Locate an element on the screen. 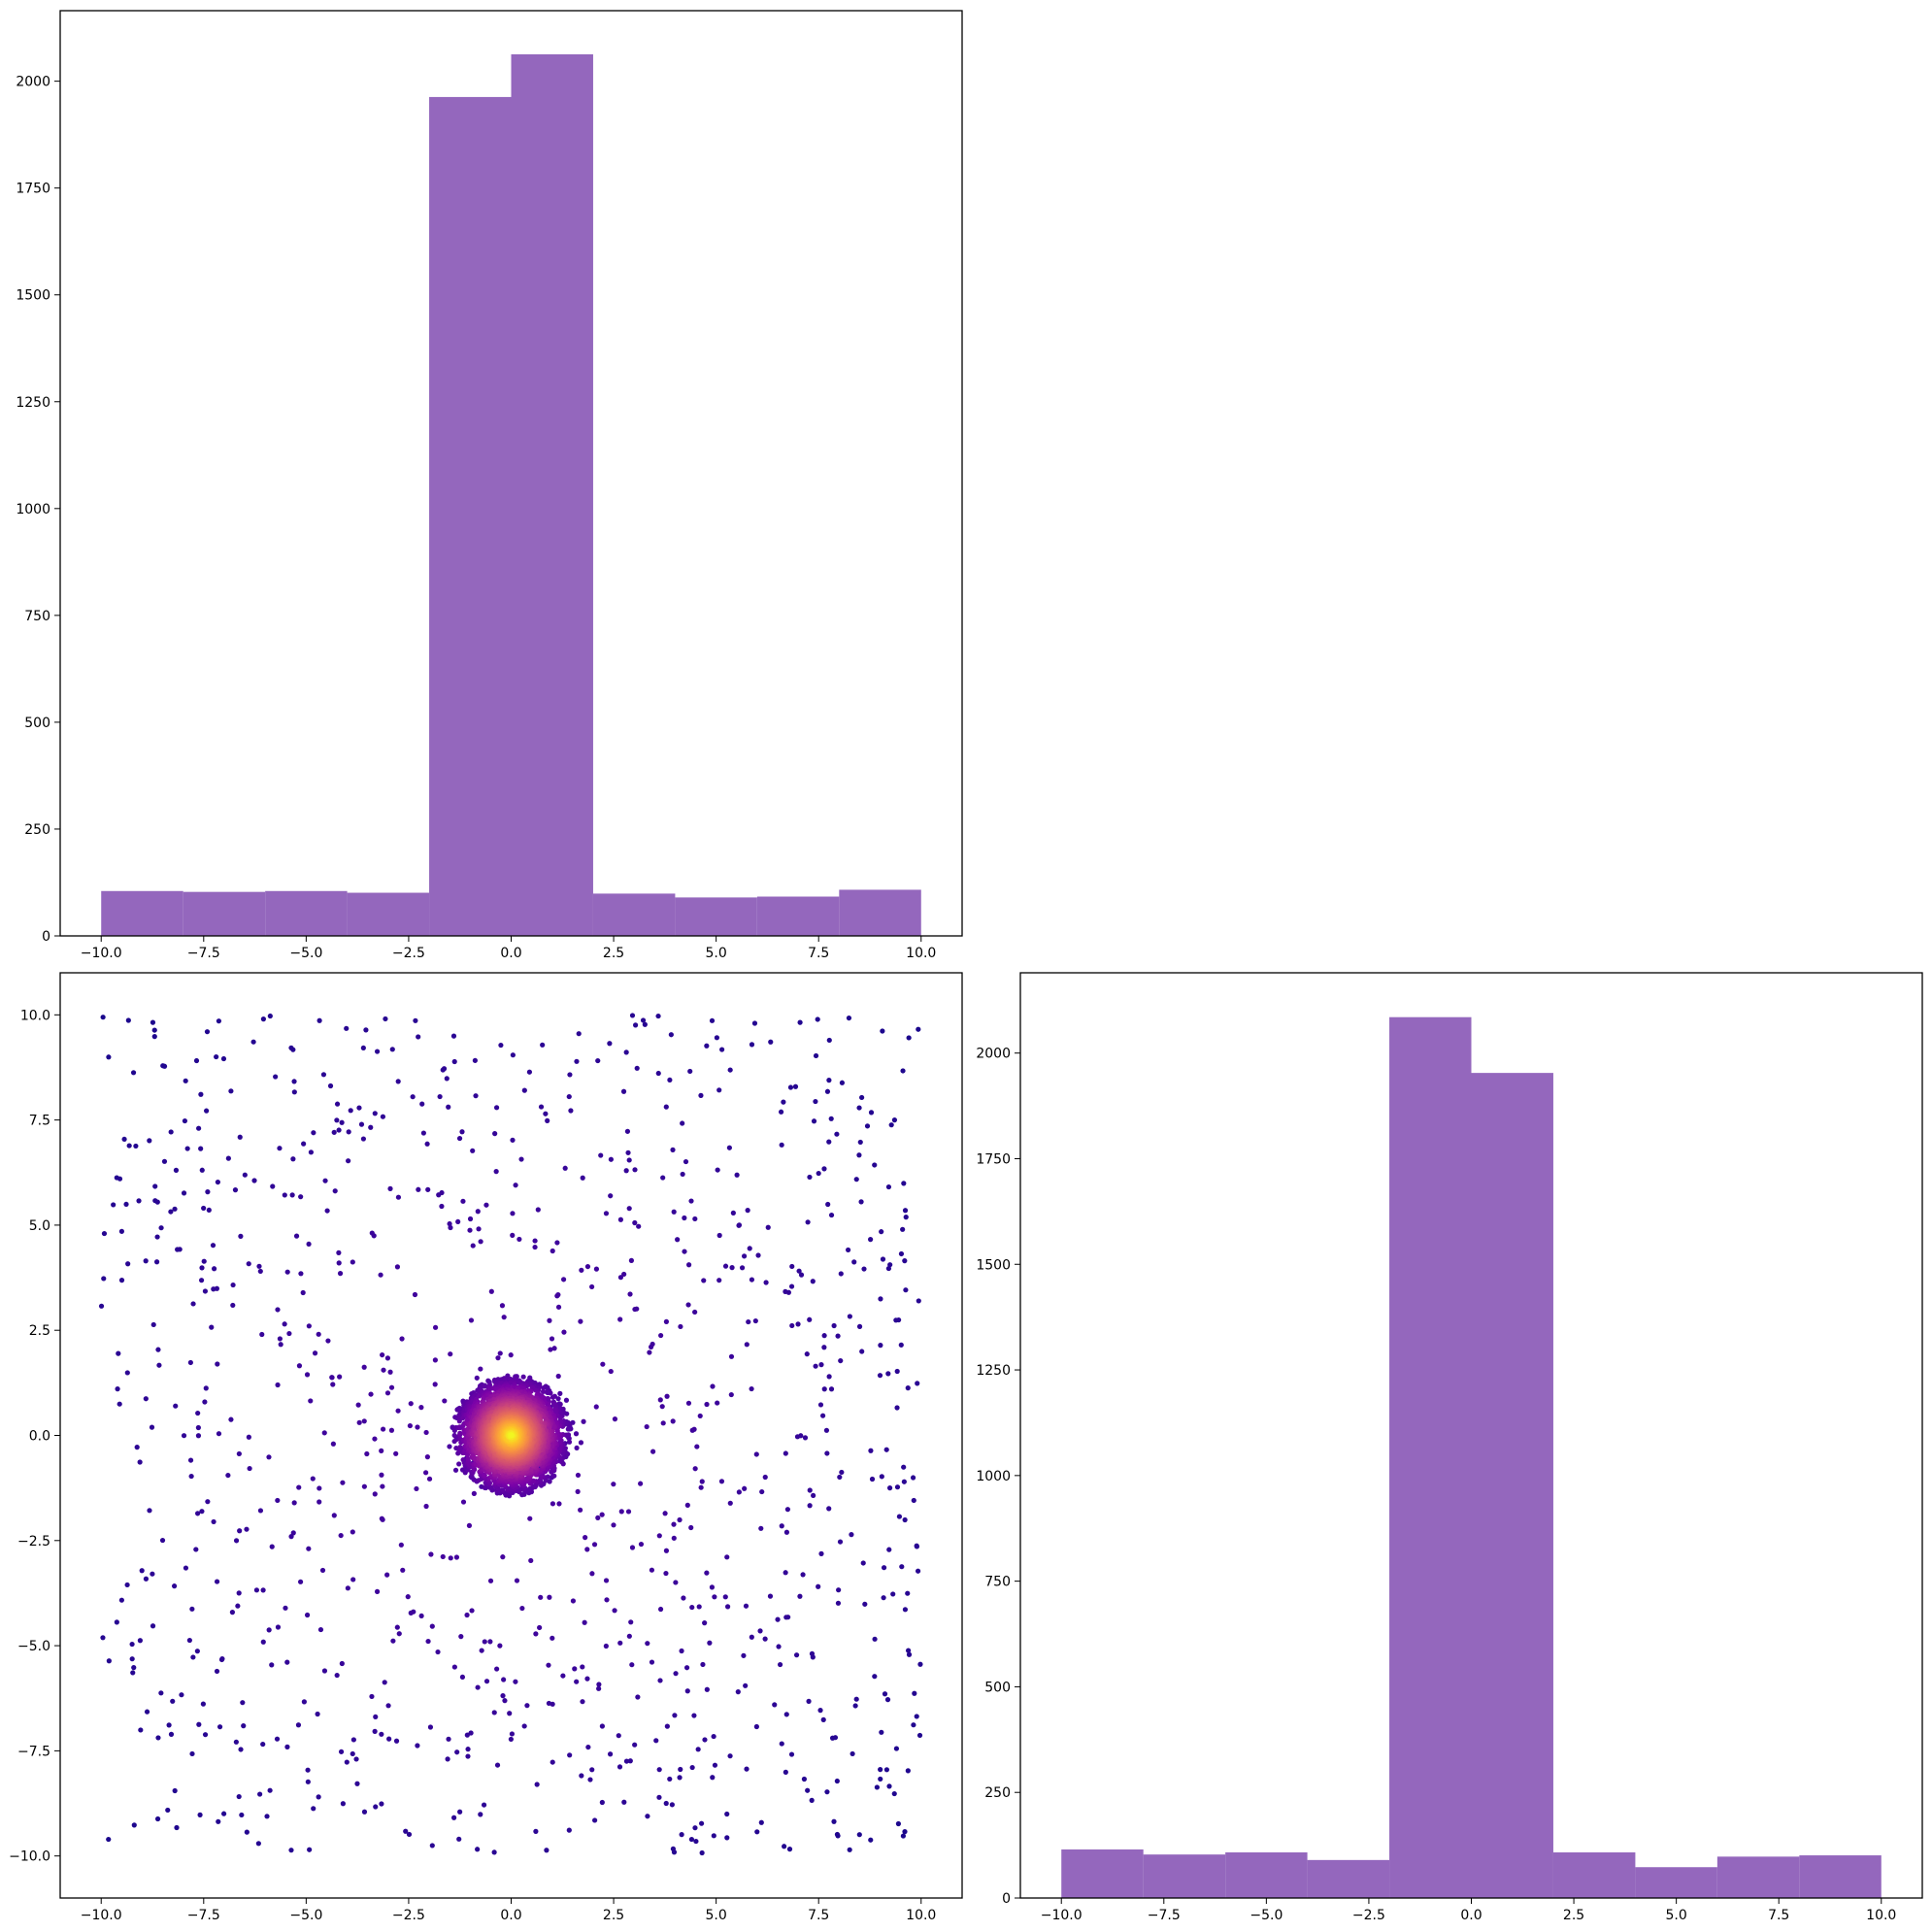 Image resolution: width=1932 pixels, height=1932 pixels. y-tick-label: 1000 is located at coordinates (33, 509).